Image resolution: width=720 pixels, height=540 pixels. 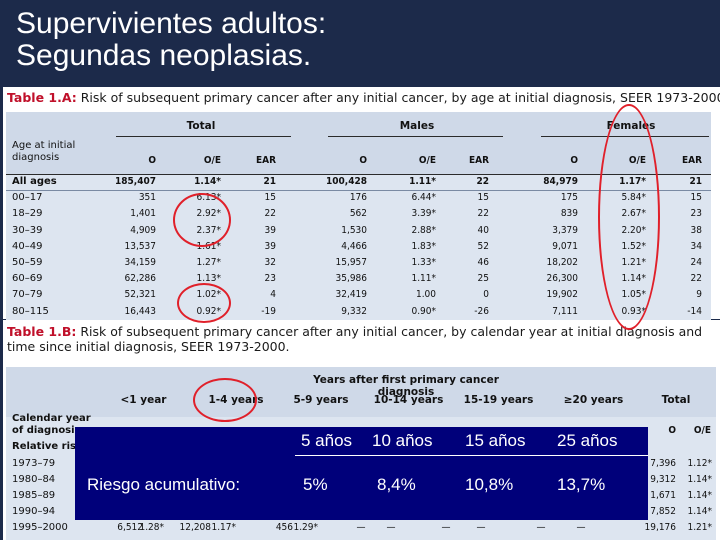 What do you see at coordinates (560, 181) in the screenshot?
I see `table-cell: 84,979` at bounding box center [560, 181].